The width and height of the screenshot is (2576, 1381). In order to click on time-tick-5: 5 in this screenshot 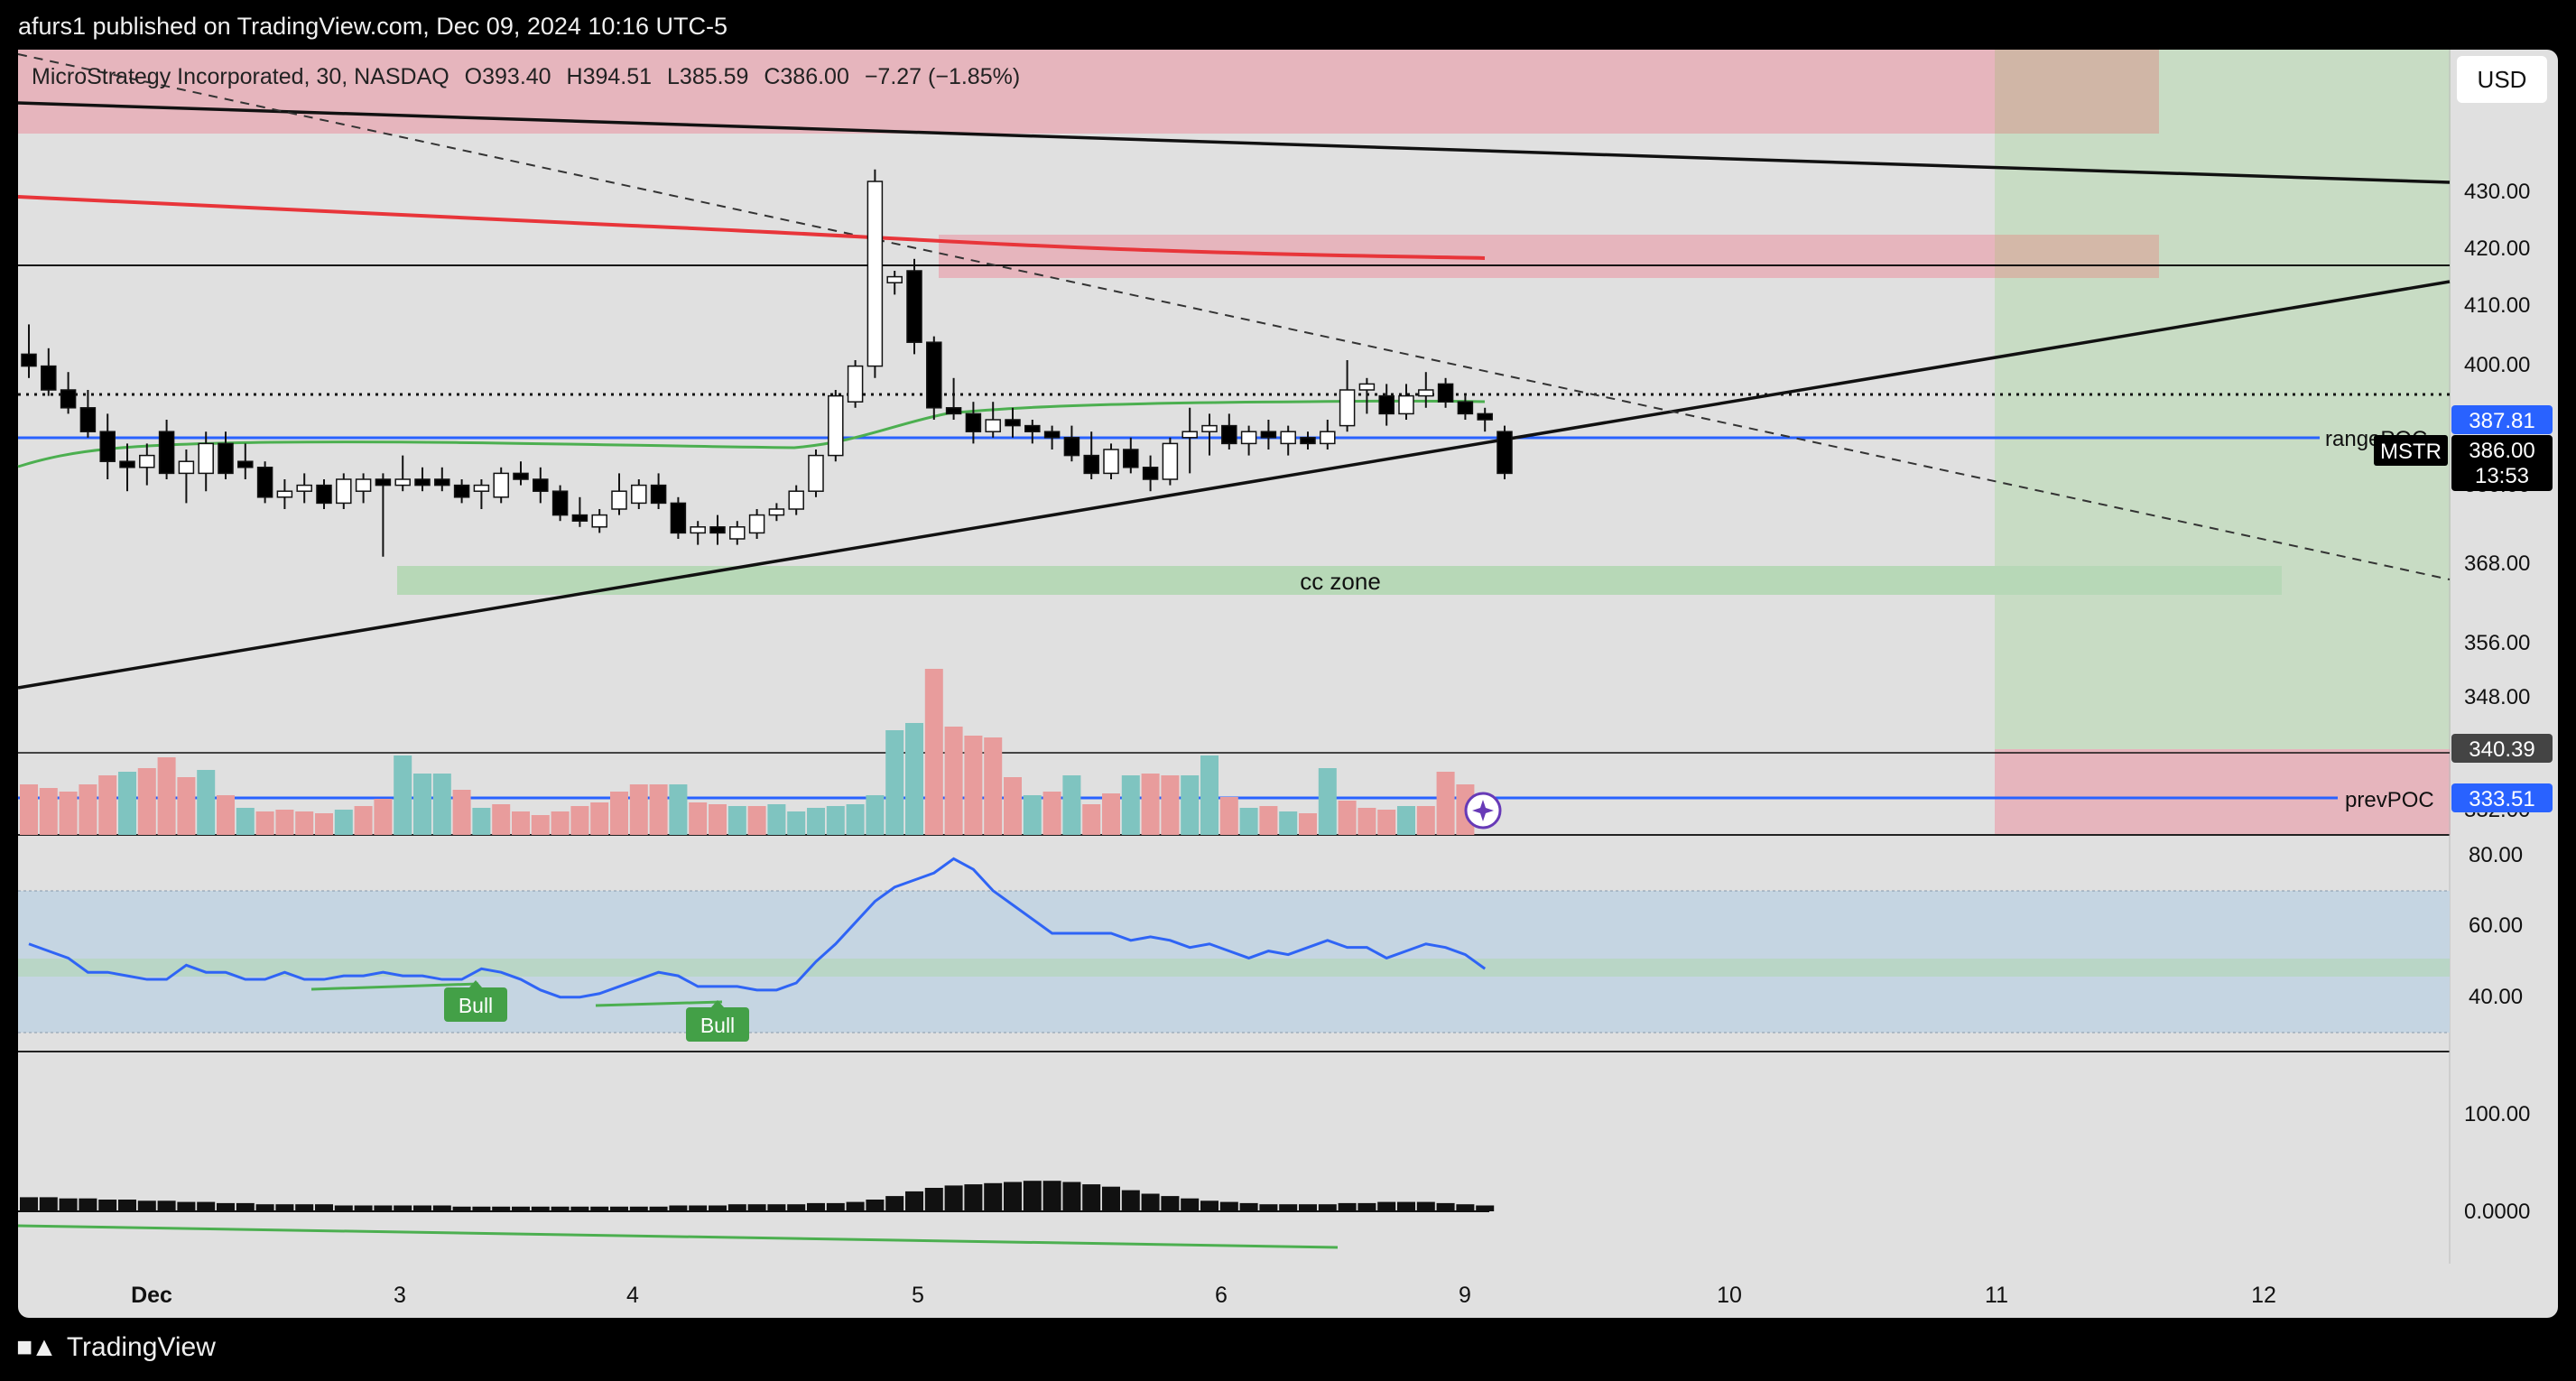, I will do `click(918, 1295)`.